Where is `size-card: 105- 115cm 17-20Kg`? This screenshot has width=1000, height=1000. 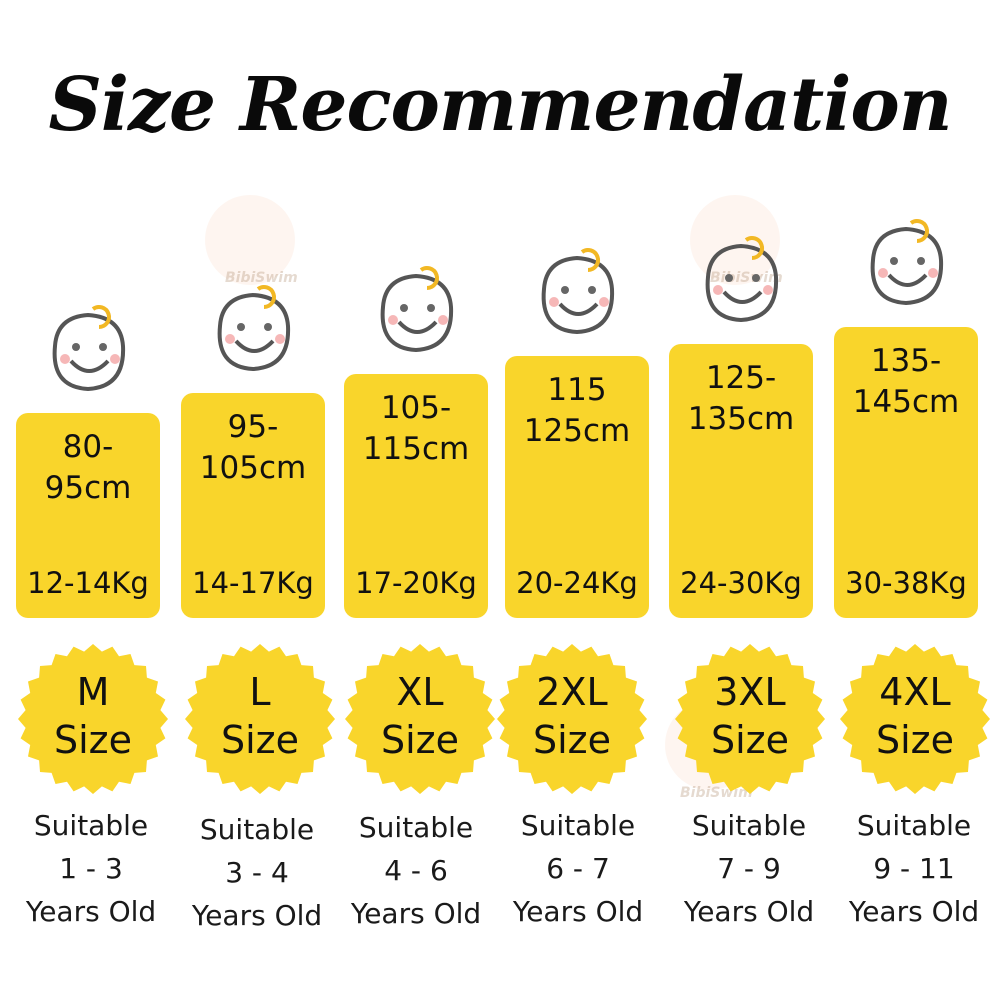
size-card: 105- 115cm 17-20Kg is located at coordinates (416, 496).